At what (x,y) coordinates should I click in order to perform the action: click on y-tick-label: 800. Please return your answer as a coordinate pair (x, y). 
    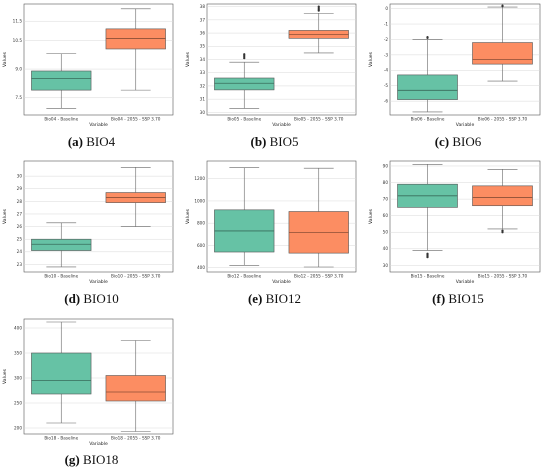
    Looking at the image, I should click on (201, 223).